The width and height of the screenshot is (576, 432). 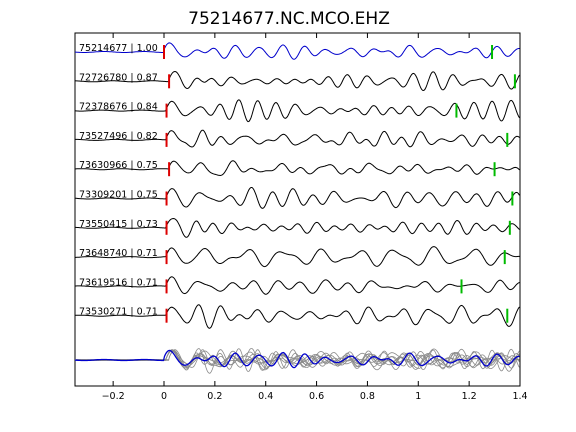 I want to click on overlay-trace-line, so click(x=297, y=359).